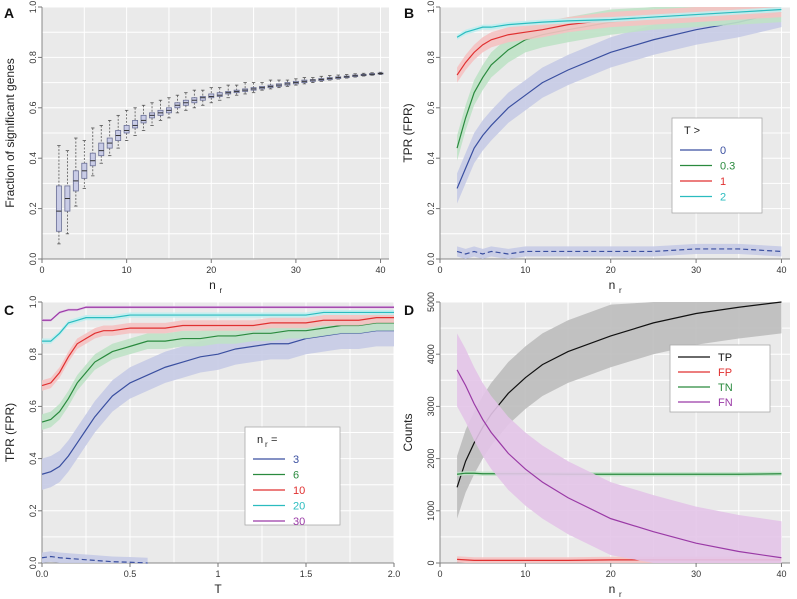 This screenshot has width=797, height=599. Describe the element at coordinates (692, 131) in the screenshot. I see `legend-title: T >` at that location.